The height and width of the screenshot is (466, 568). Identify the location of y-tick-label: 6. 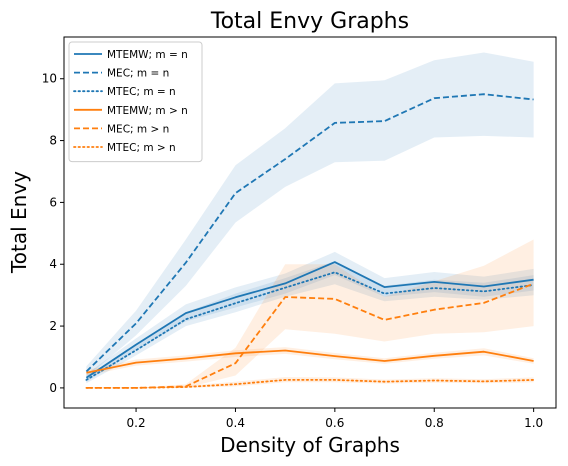
(53, 202).